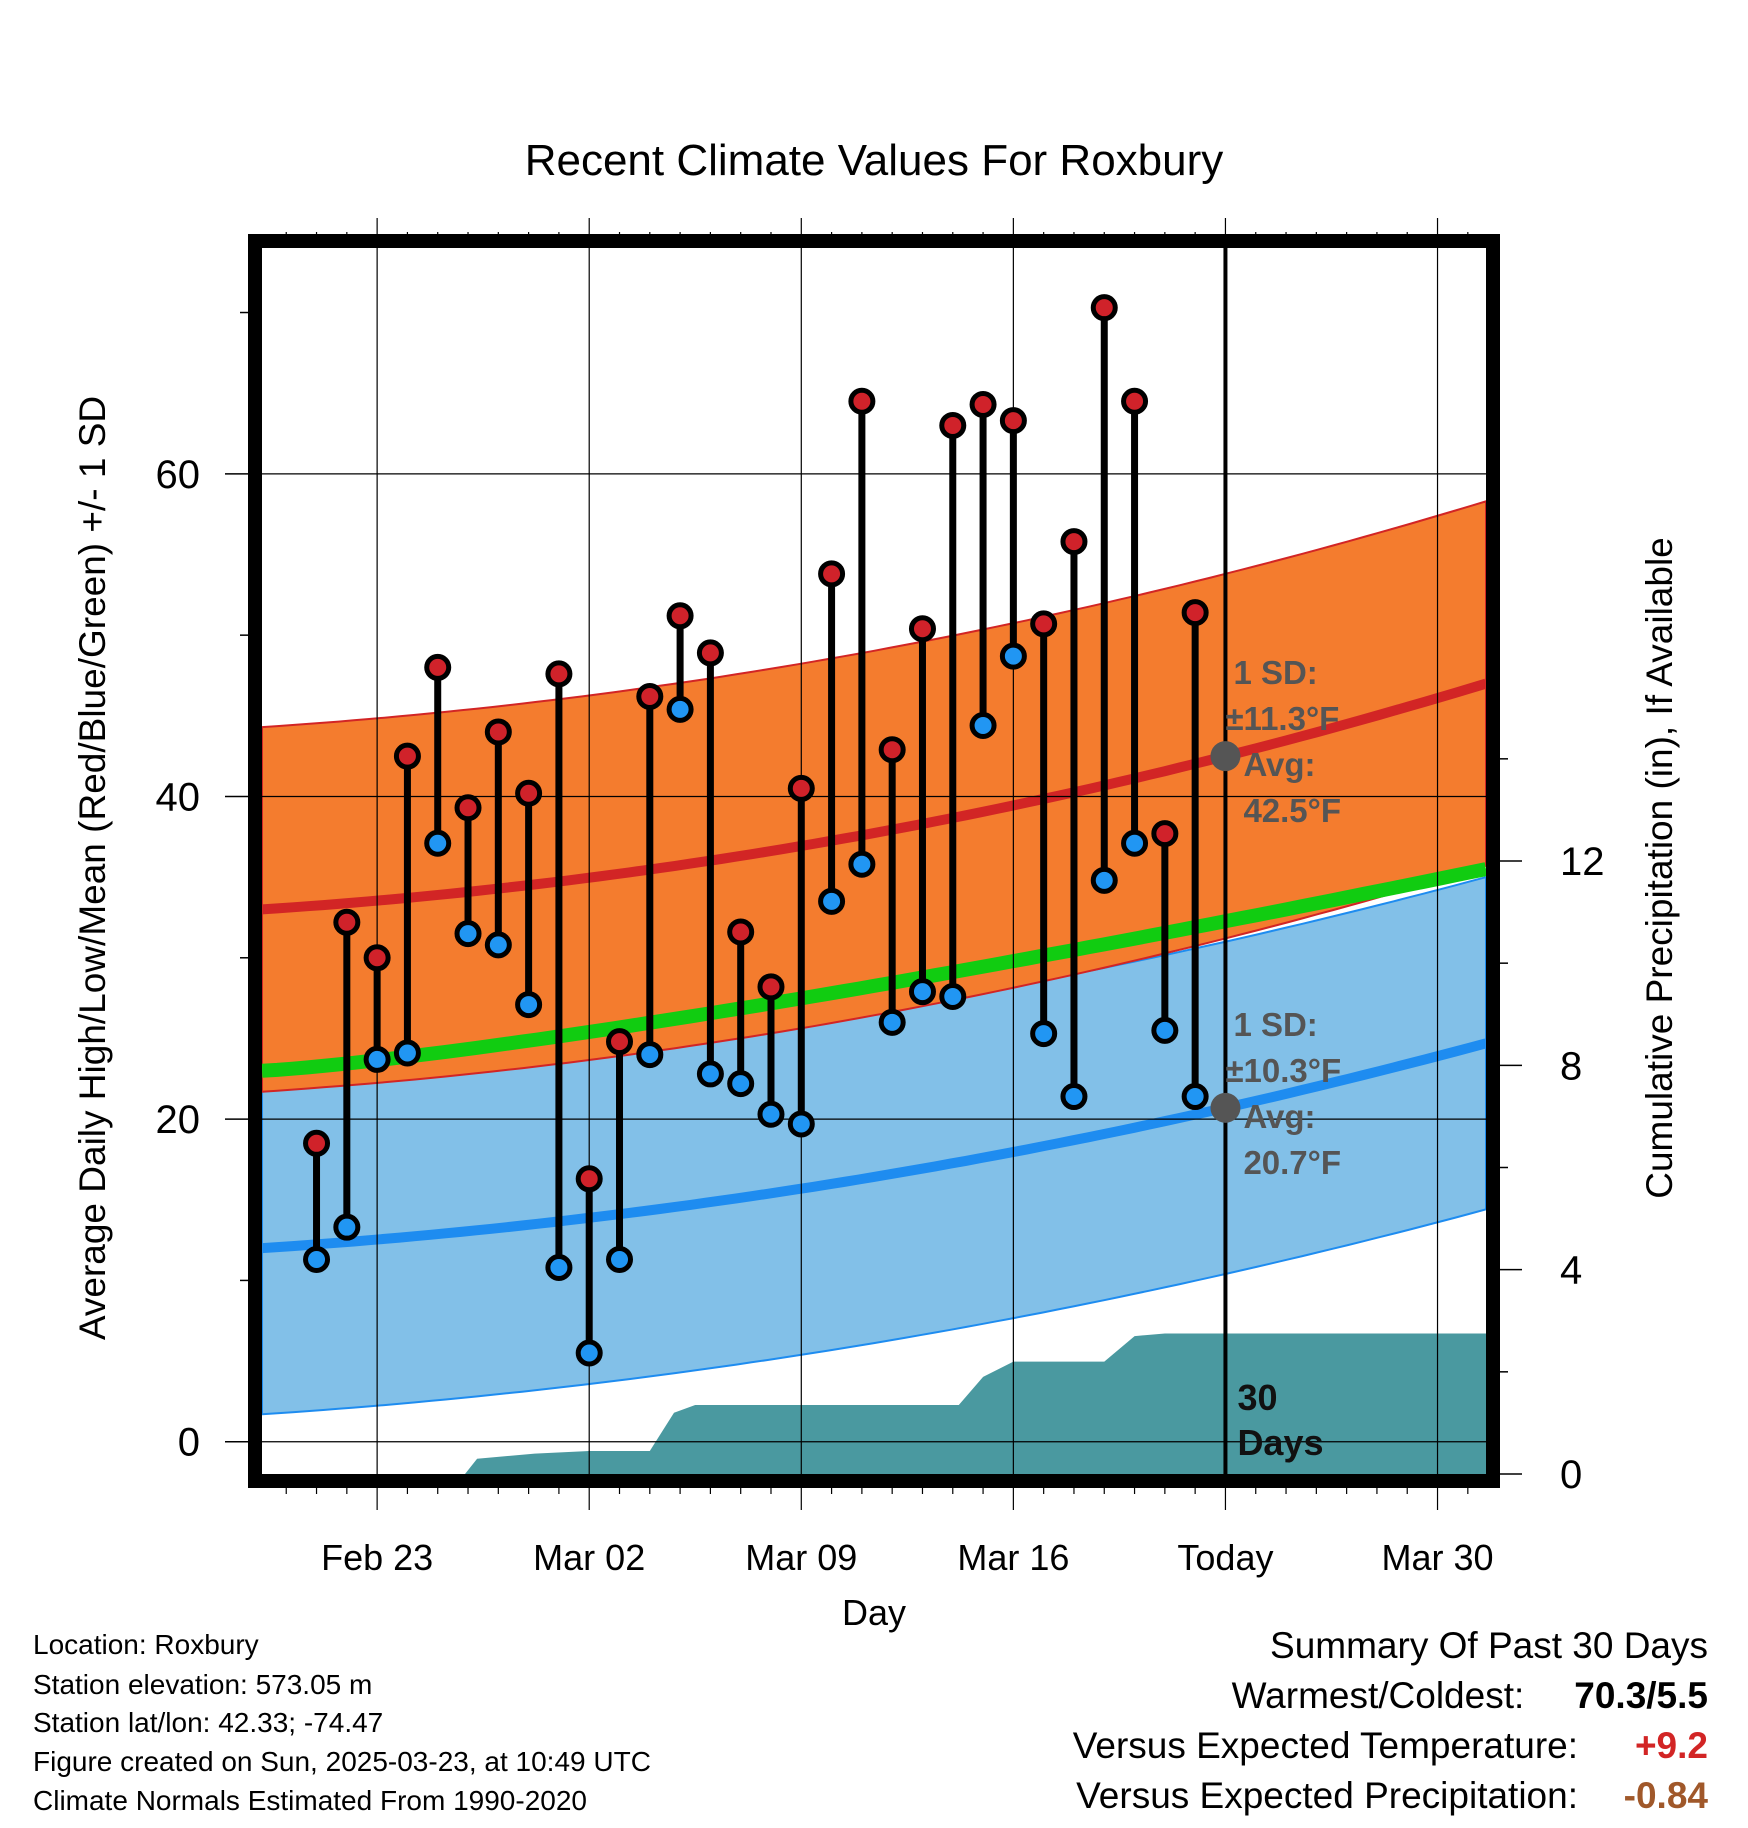 Image resolution: width=1748 pixels, height=1828 pixels. Describe the element at coordinates (146, 1644) in the screenshot. I see `footer-location: Location: Roxbury` at that location.